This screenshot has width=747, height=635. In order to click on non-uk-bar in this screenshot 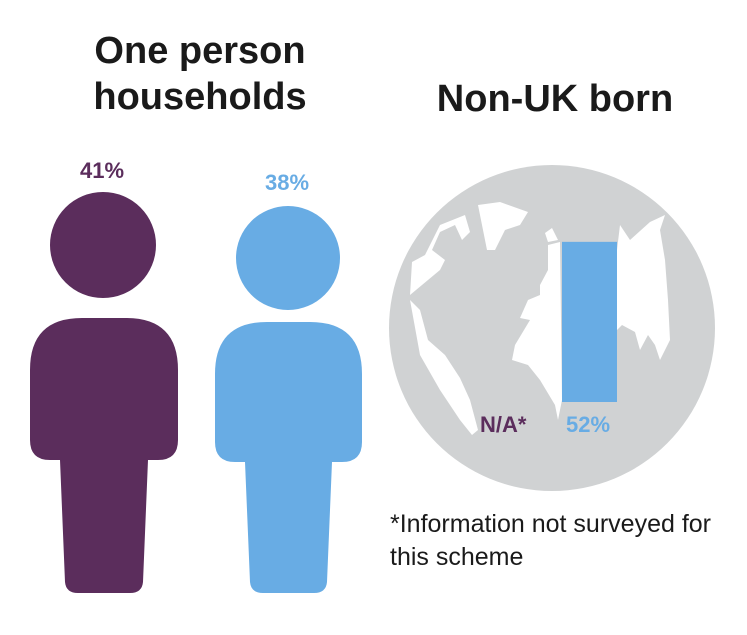, I will do `click(589, 321)`.